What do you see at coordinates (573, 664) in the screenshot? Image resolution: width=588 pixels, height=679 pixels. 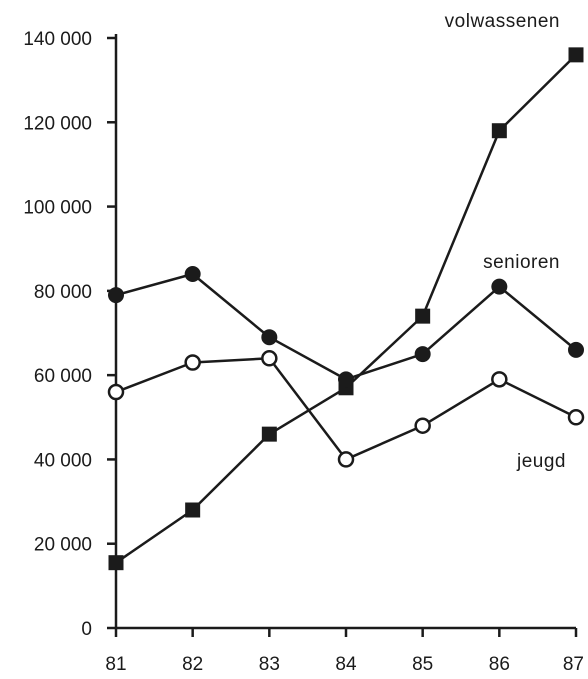 I see `x-tick-label: 87` at bounding box center [573, 664].